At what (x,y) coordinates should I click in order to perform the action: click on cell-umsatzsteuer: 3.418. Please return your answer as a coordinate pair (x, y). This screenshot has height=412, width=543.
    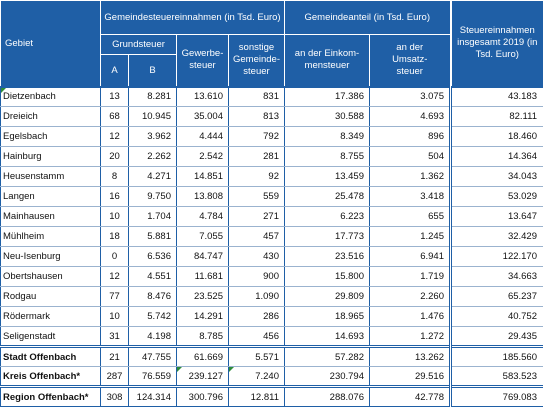
    Looking at the image, I should click on (410, 196).